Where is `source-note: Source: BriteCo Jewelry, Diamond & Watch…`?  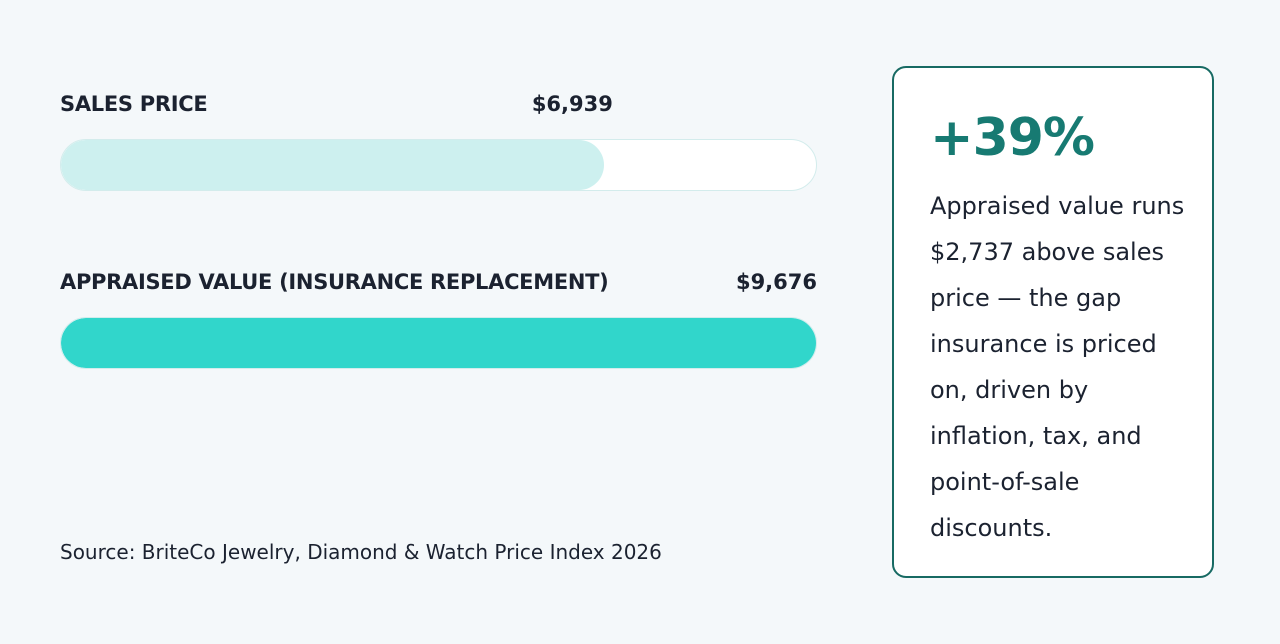 source-note: Source: BriteCo Jewelry, Diamond & Watch… is located at coordinates (361, 552).